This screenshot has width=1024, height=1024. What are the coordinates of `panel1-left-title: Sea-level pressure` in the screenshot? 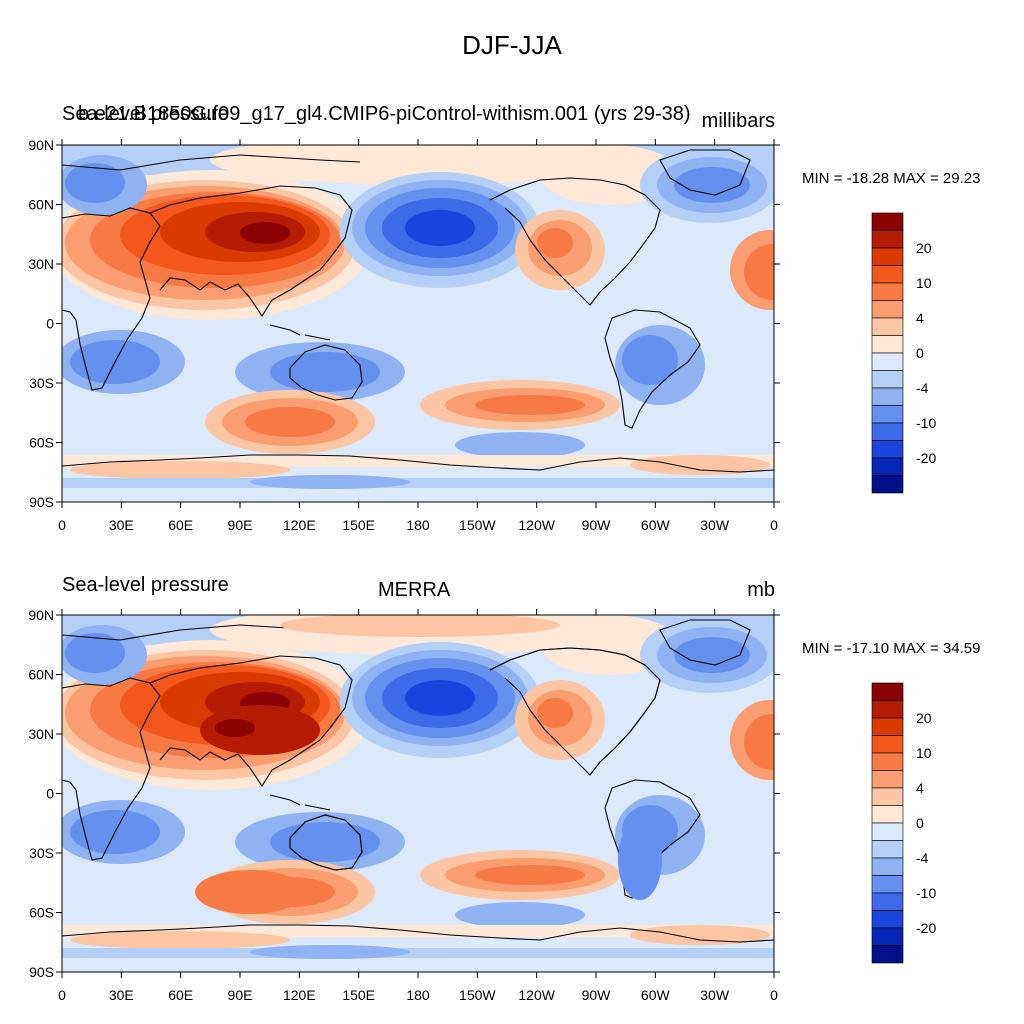 It's located at (145, 114).